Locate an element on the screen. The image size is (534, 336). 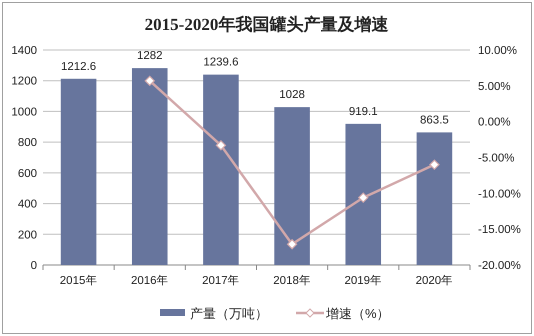
y-tick-label: 600 is located at coordinates (27, 174).